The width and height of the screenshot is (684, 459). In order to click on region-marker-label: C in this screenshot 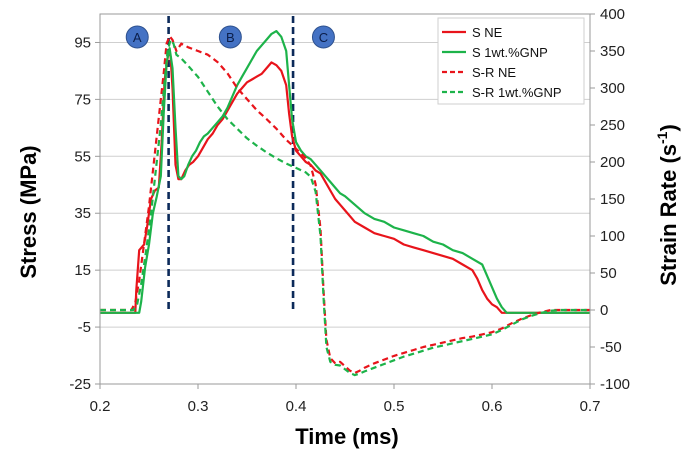, I will do `click(323, 37)`.